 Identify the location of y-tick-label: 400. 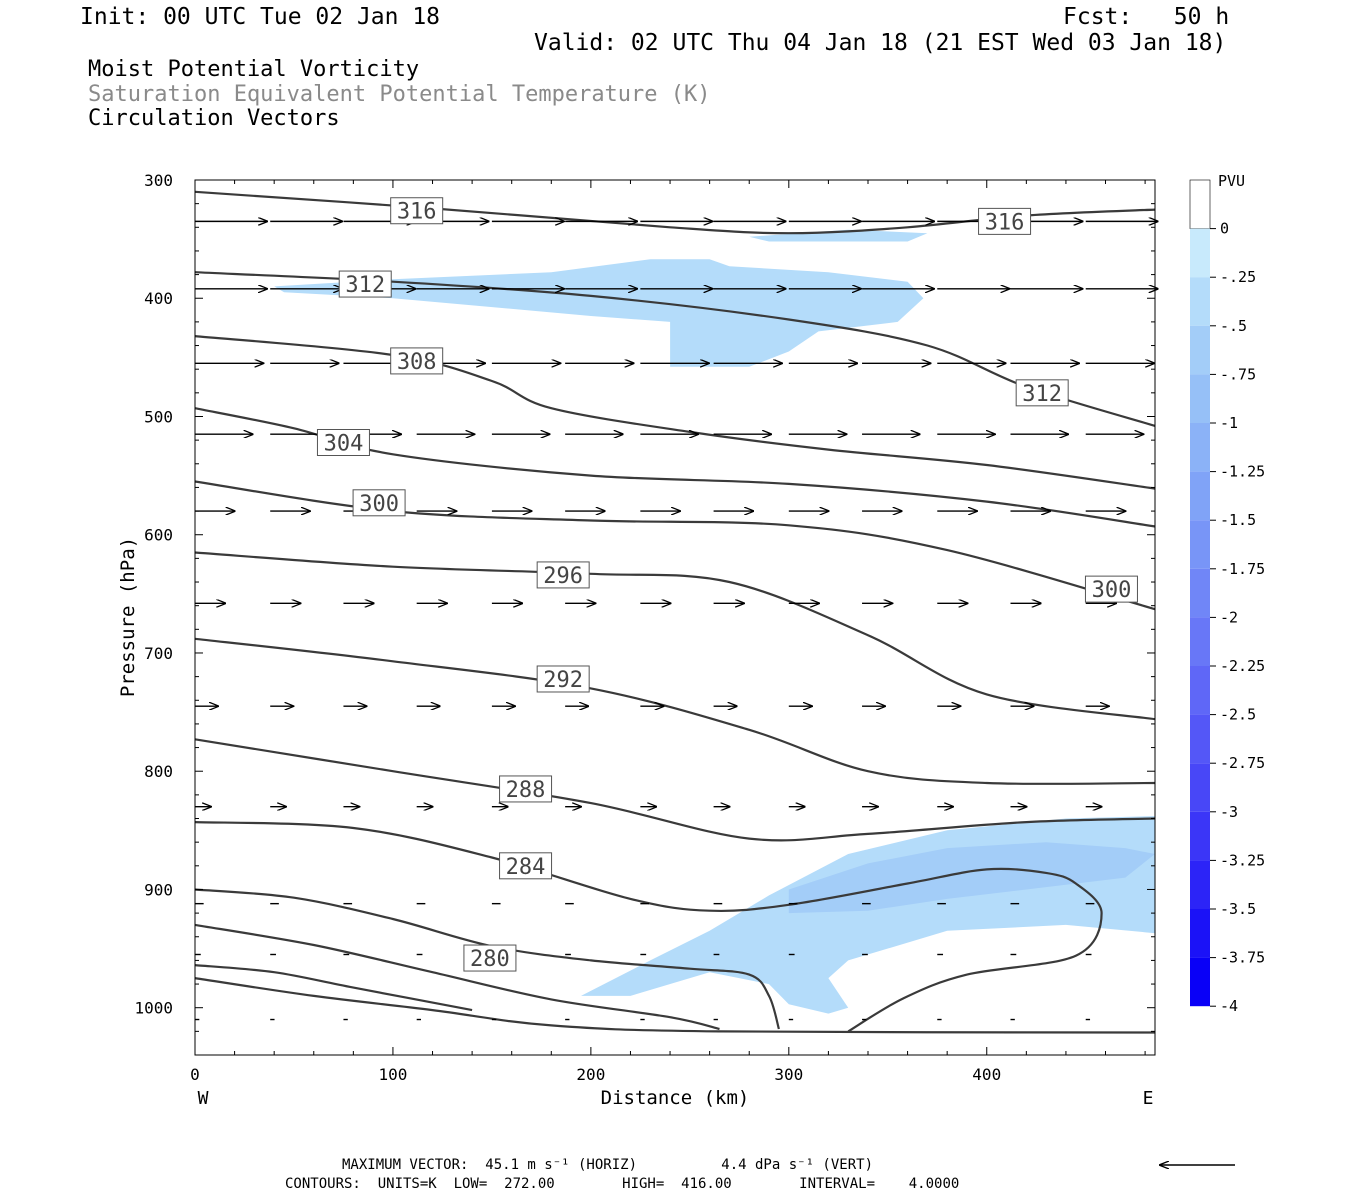
(158, 298).